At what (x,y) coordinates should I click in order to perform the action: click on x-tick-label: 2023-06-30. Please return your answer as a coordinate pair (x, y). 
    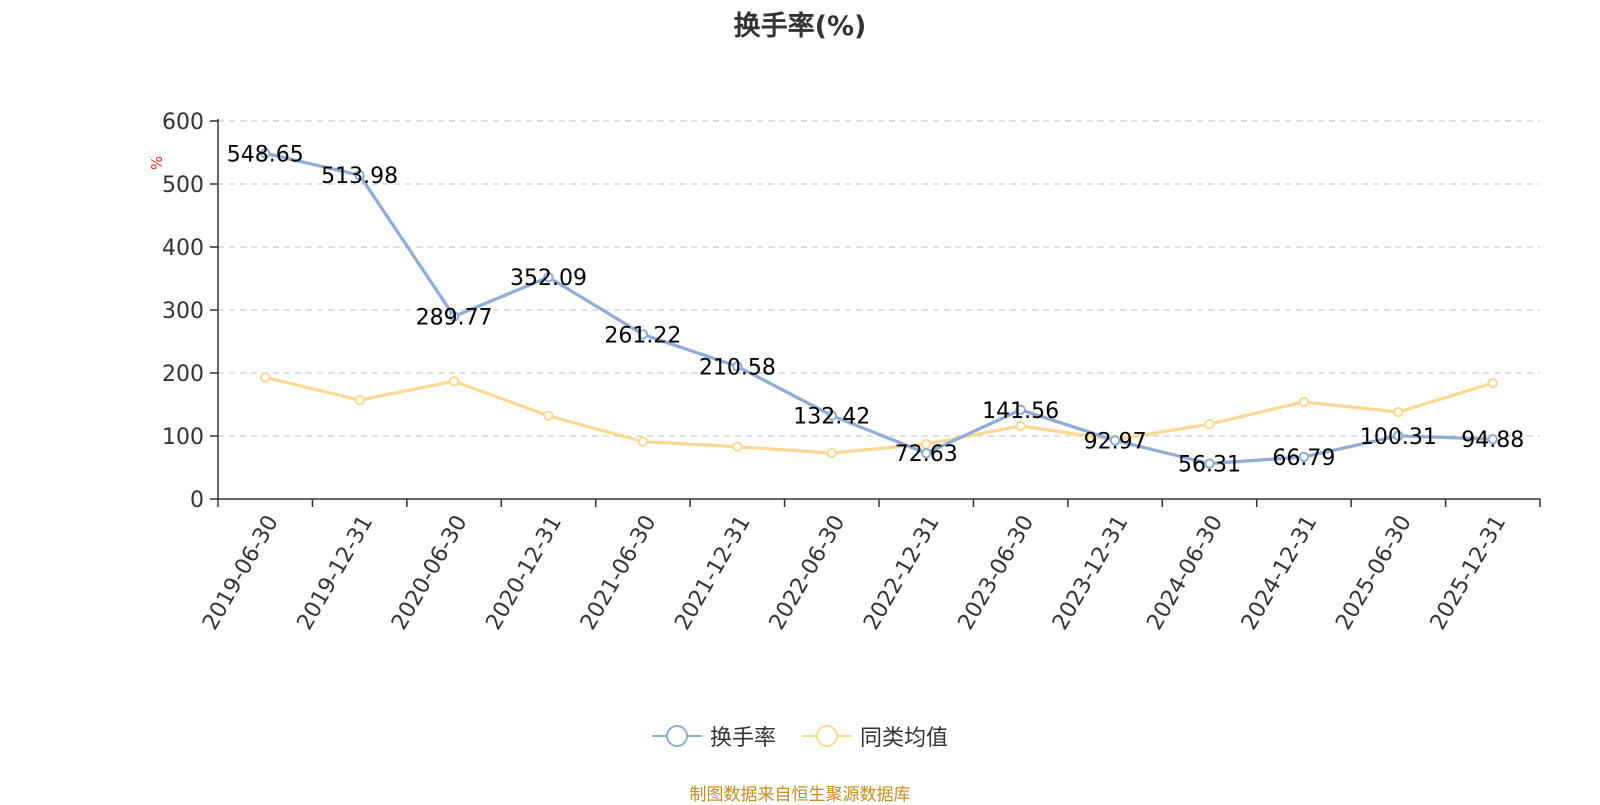
    Looking at the image, I should click on (997, 572).